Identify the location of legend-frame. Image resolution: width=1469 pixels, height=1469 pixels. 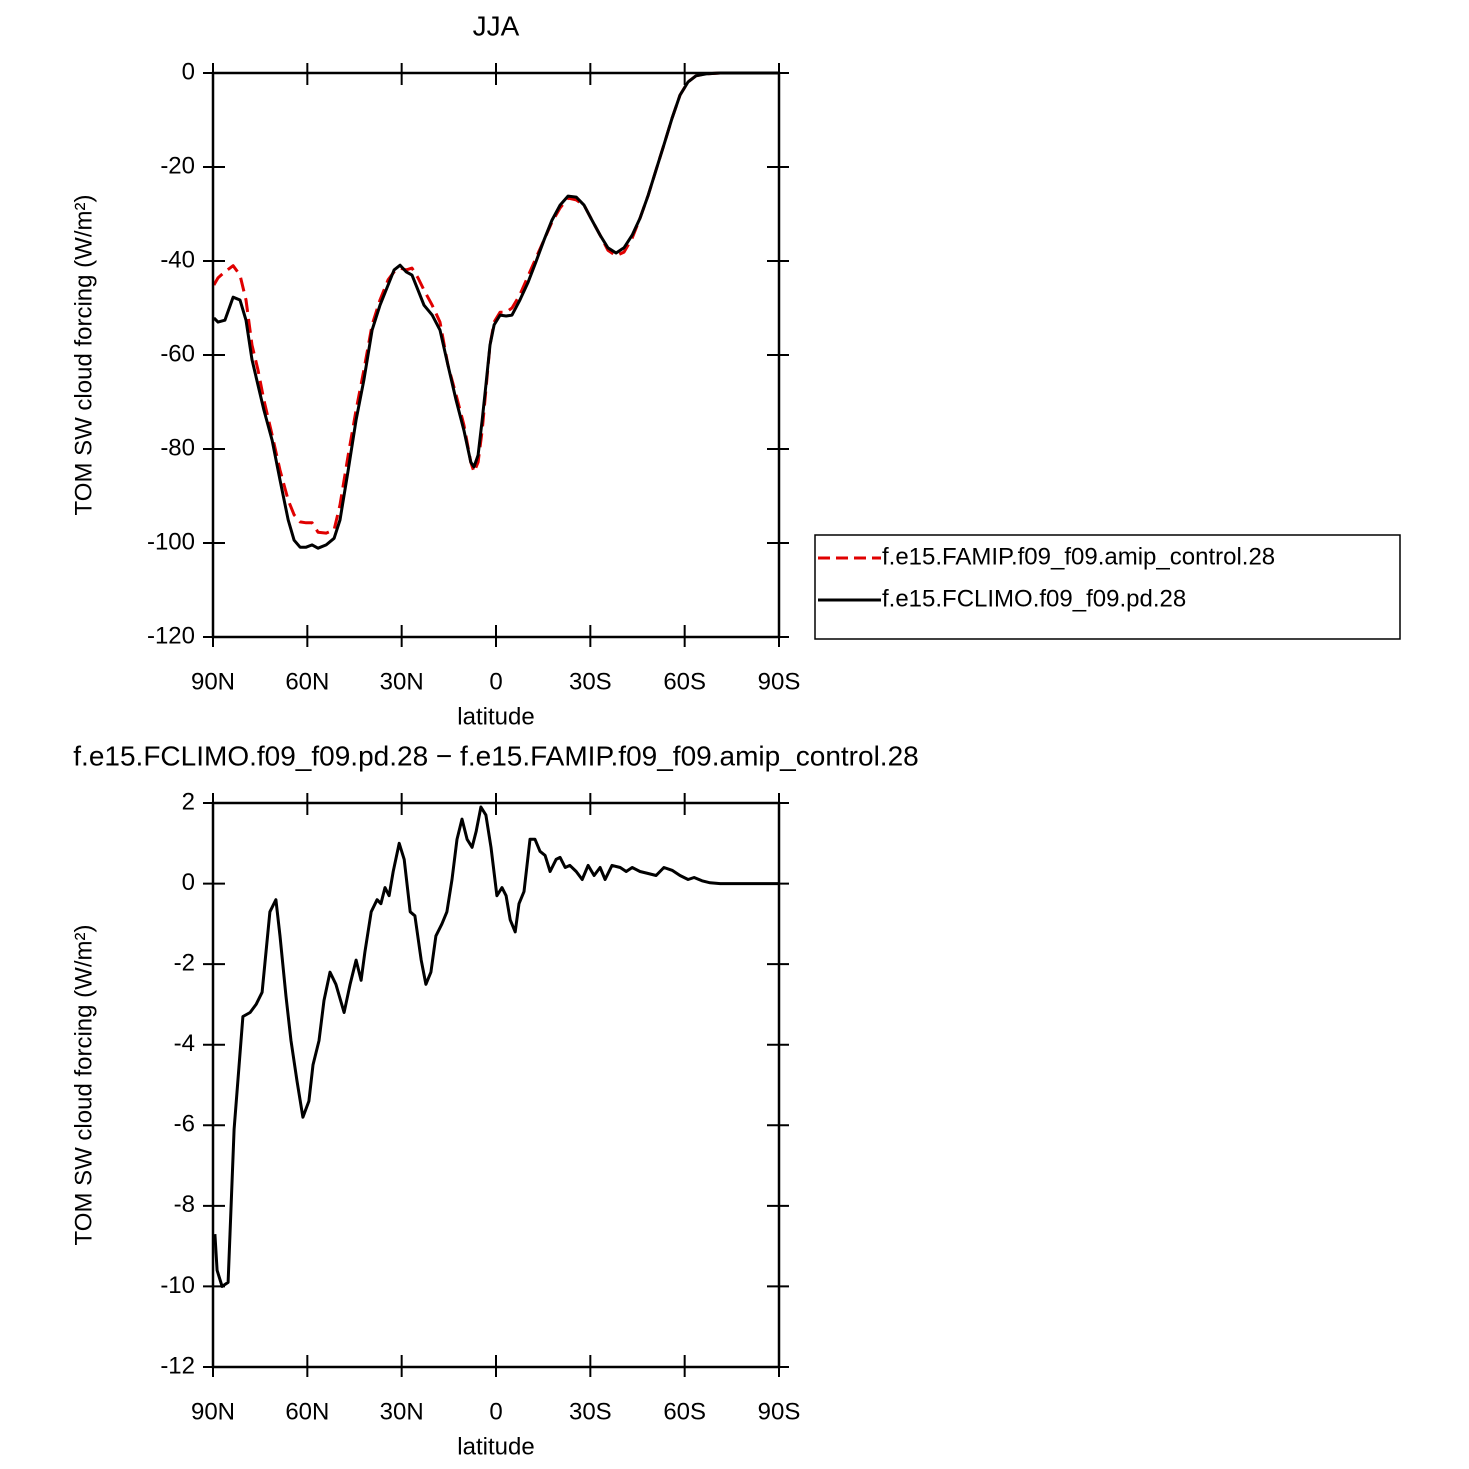
(1107, 587).